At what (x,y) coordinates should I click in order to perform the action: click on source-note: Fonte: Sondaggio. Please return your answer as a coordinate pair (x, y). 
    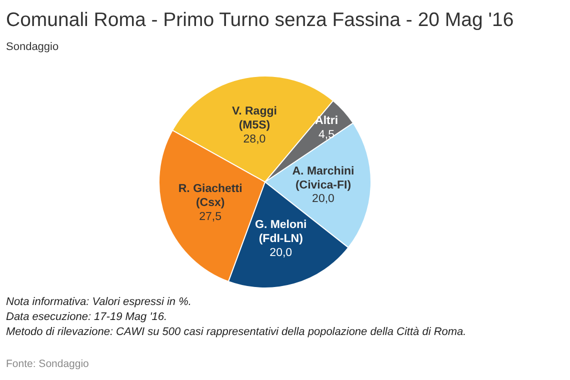
    Looking at the image, I should click on (48, 364).